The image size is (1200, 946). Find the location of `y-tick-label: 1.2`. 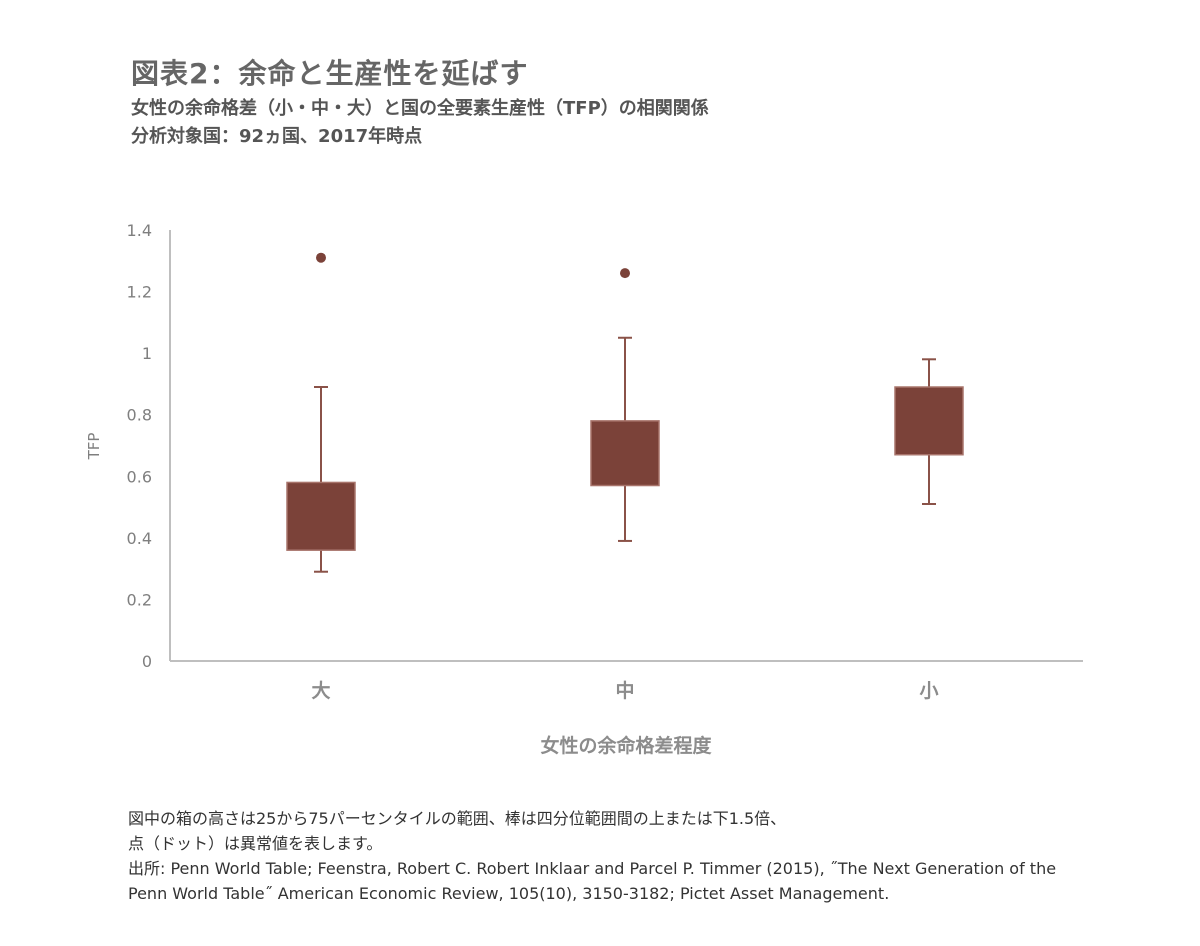

y-tick-label: 1.2 is located at coordinates (139, 292).